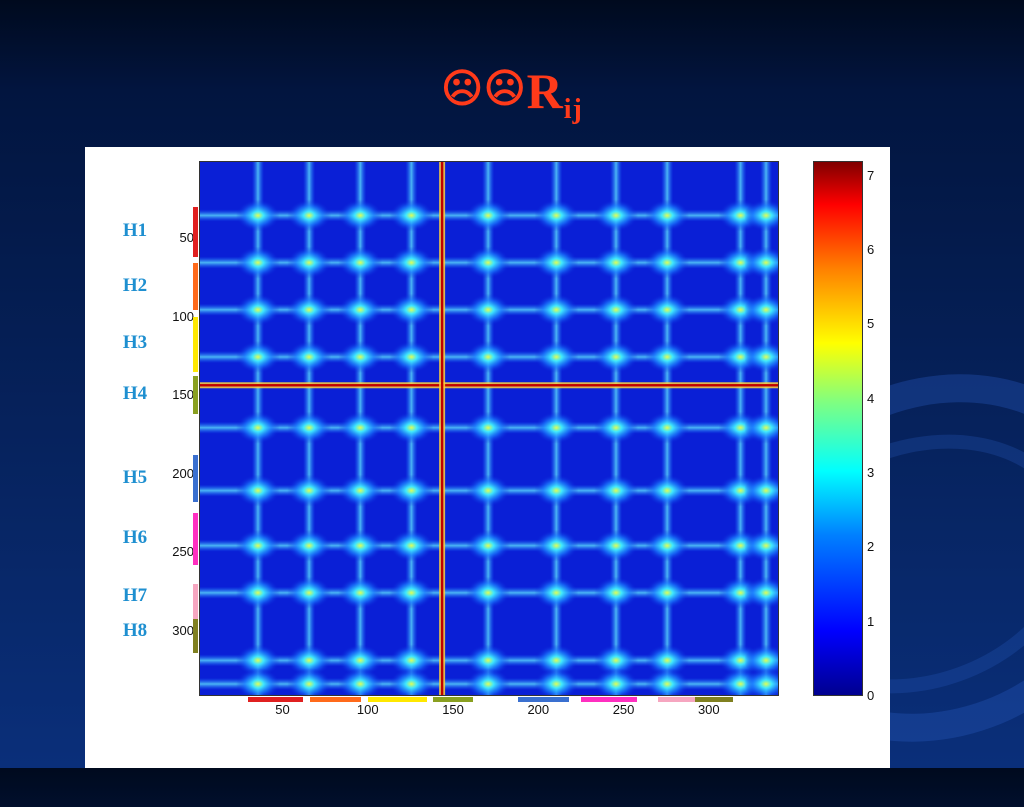 This screenshot has width=1024, height=807. Describe the element at coordinates (186, 238) in the screenshot. I see `y-tick-label: 50` at that location.